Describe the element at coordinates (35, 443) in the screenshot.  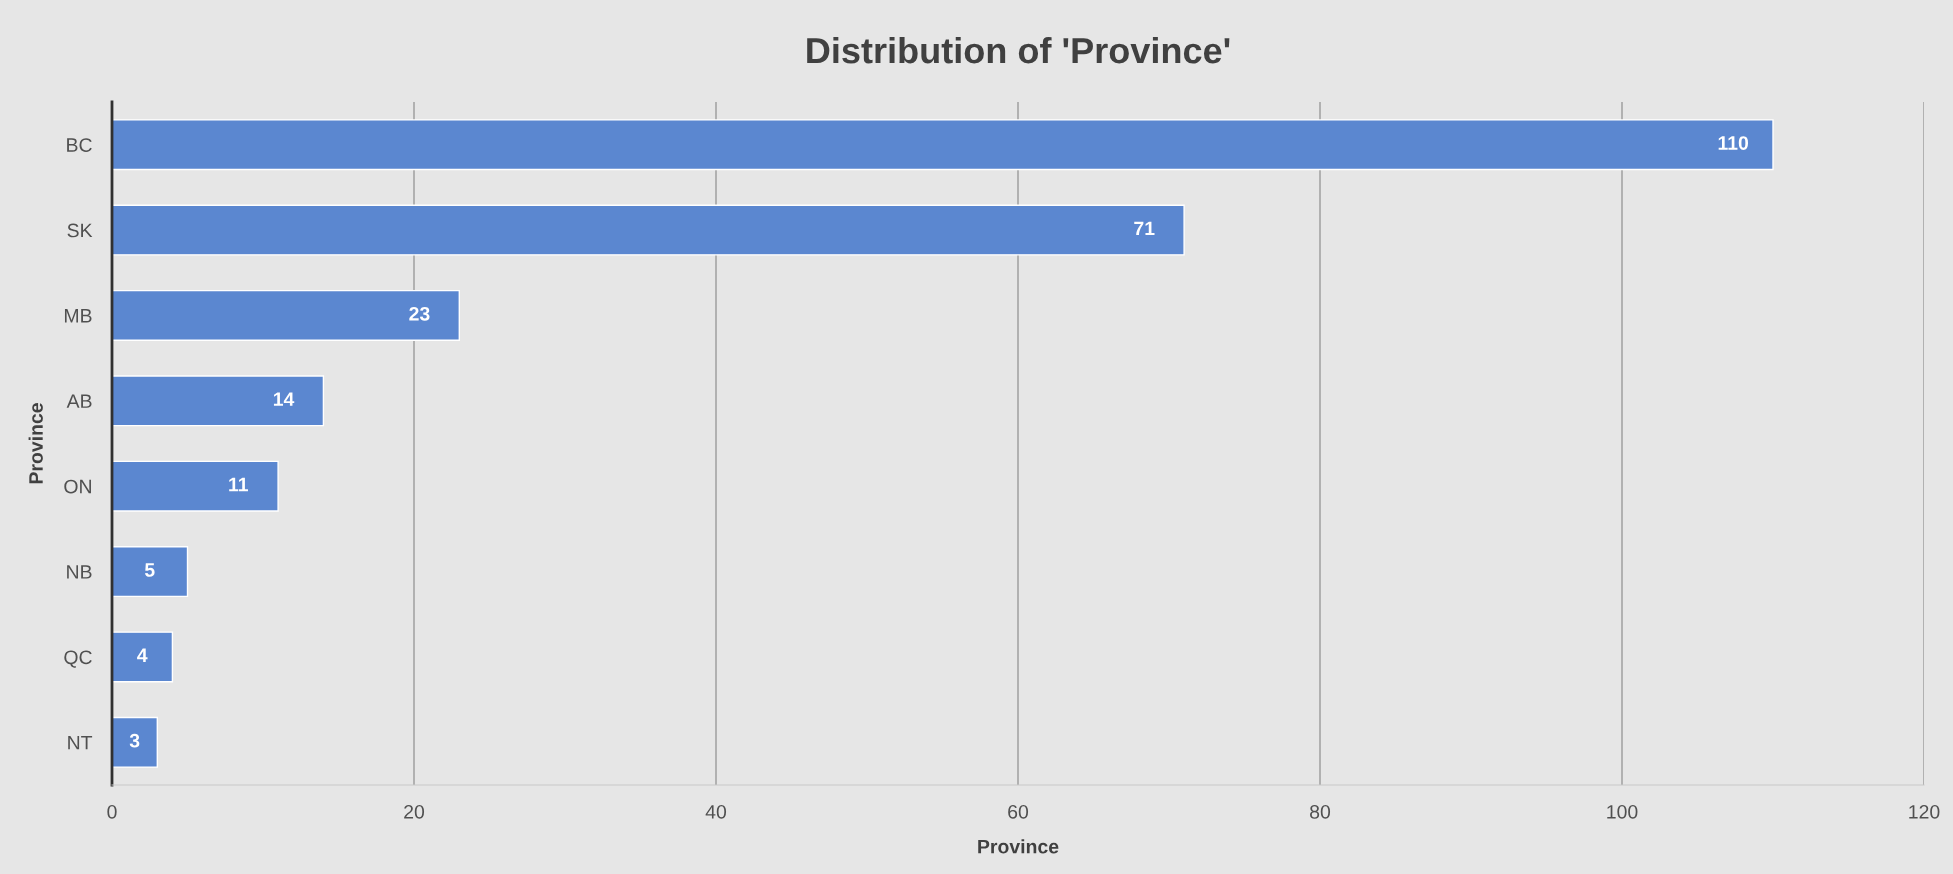
I see `y-axis-title: Province` at that location.